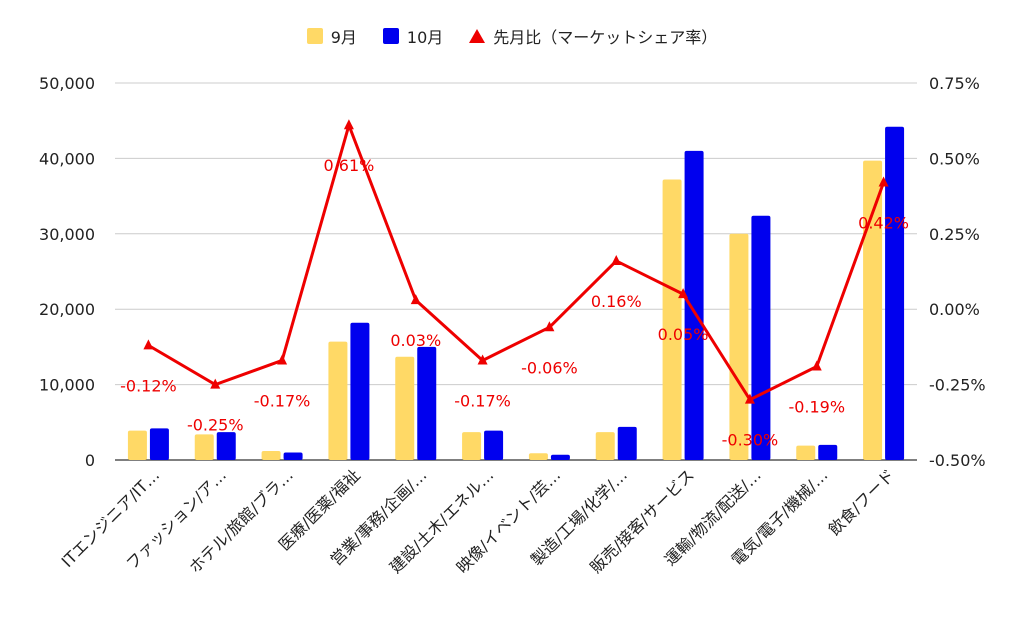 The height and width of the screenshot is (633, 1024). What do you see at coordinates (954, 309) in the screenshot?
I see `right-tick-label: 0.00%` at bounding box center [954, 309].